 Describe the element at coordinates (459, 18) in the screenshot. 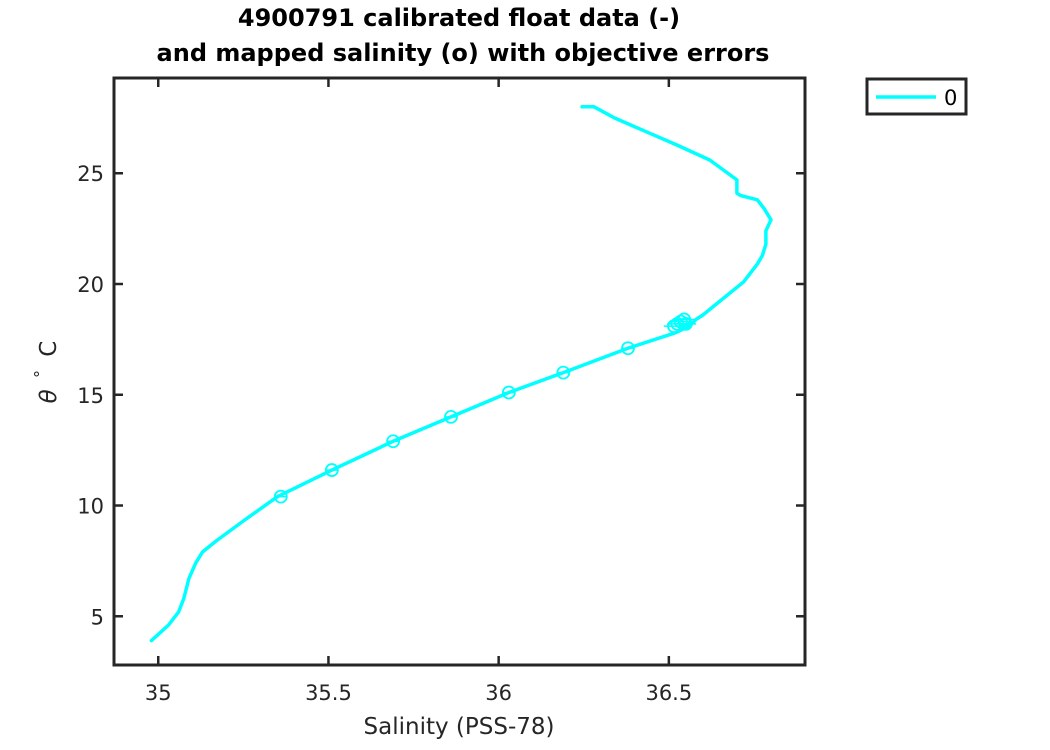

I see `chart-title-line-1: 4900791 calibrated float data (-)` at that location.